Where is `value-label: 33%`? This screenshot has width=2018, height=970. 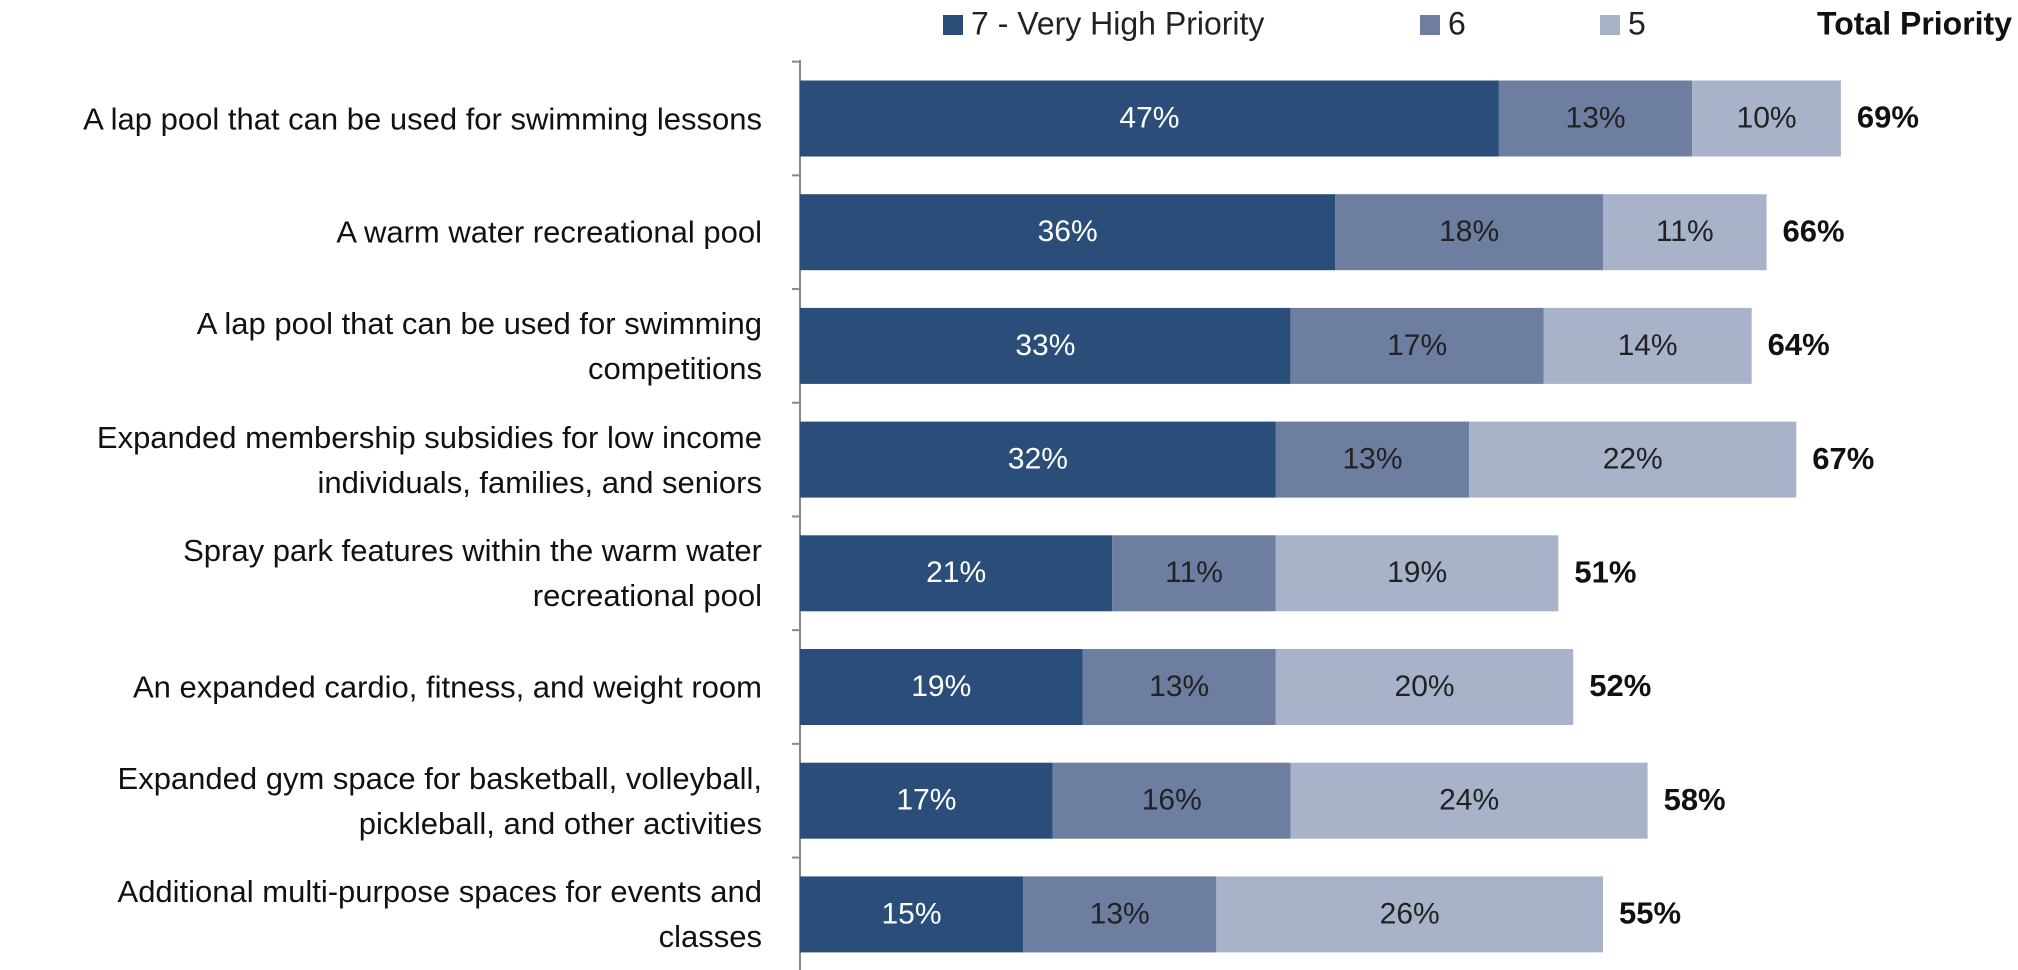
value-label: 33% is located at coordinates (1045, 345).